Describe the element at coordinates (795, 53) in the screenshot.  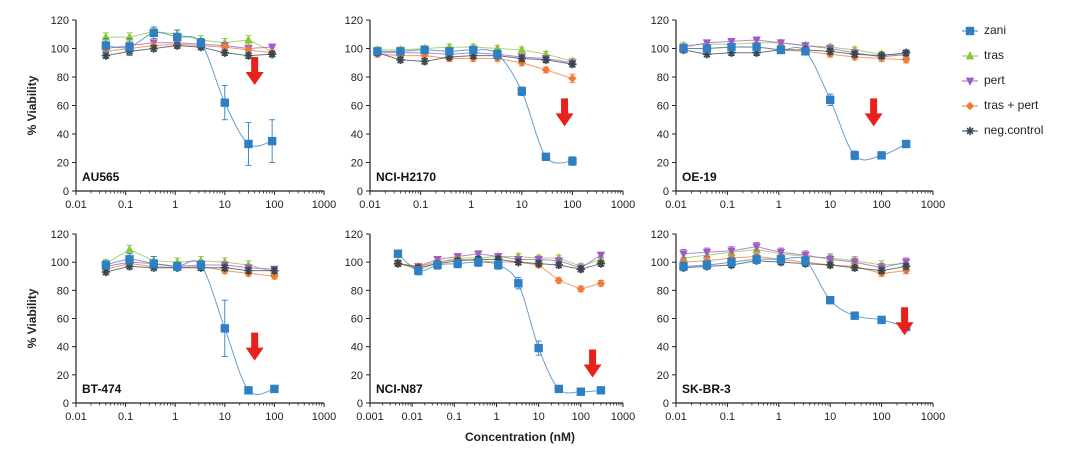
I see `series-neg-control-line` at that location.